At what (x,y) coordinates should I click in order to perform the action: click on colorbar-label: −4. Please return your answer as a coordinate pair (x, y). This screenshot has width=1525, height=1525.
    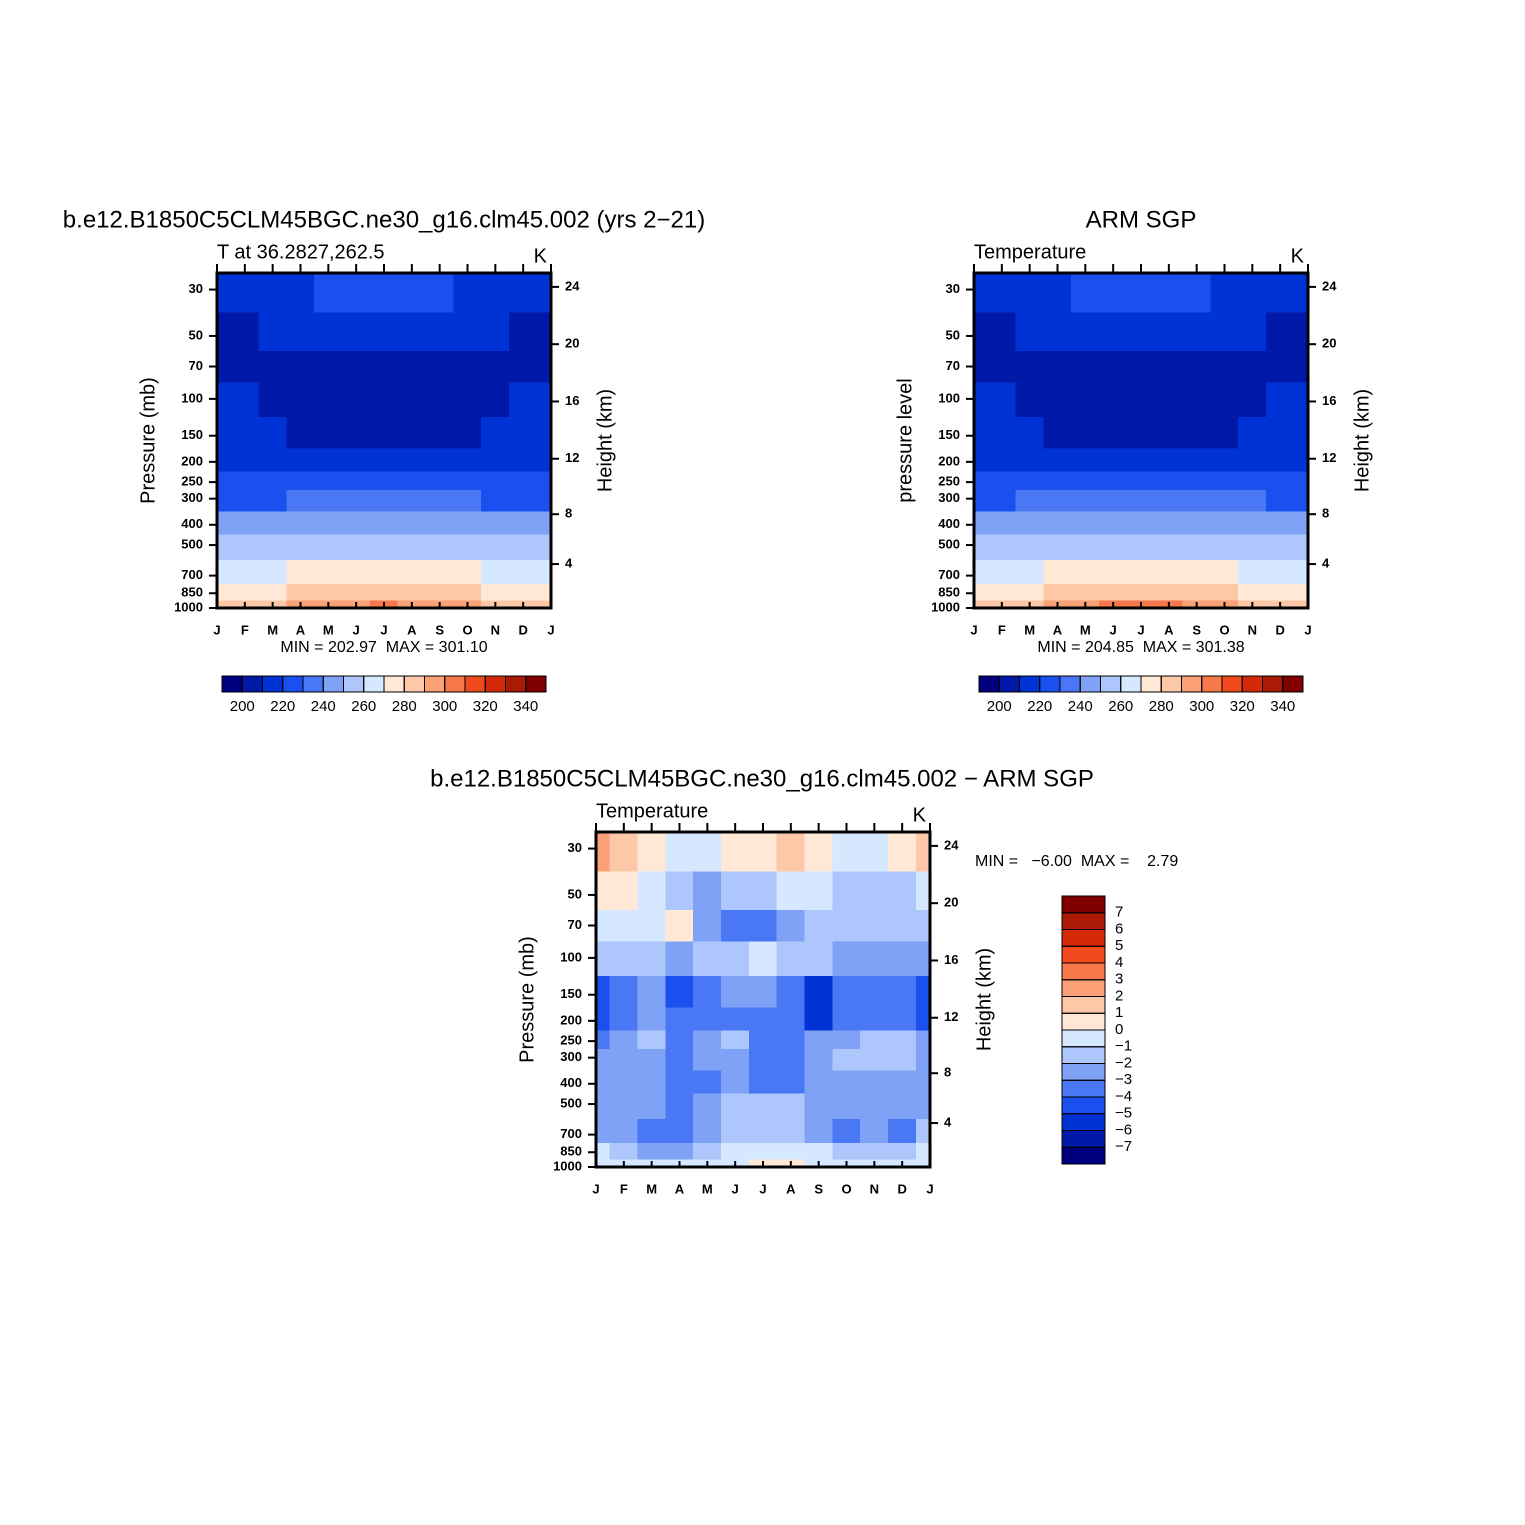
    Looking at the image, I should click on (1123, 1096).